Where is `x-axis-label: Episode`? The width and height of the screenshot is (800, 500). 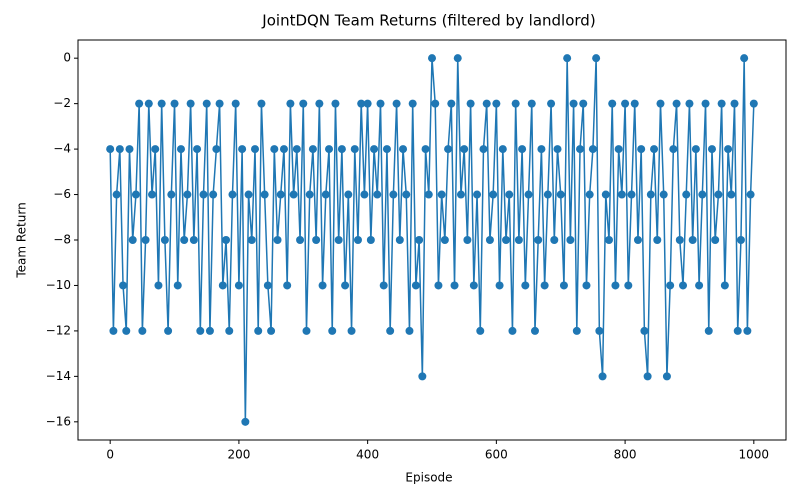 x-axis-label: Episode is located at coordinates (428, 478).